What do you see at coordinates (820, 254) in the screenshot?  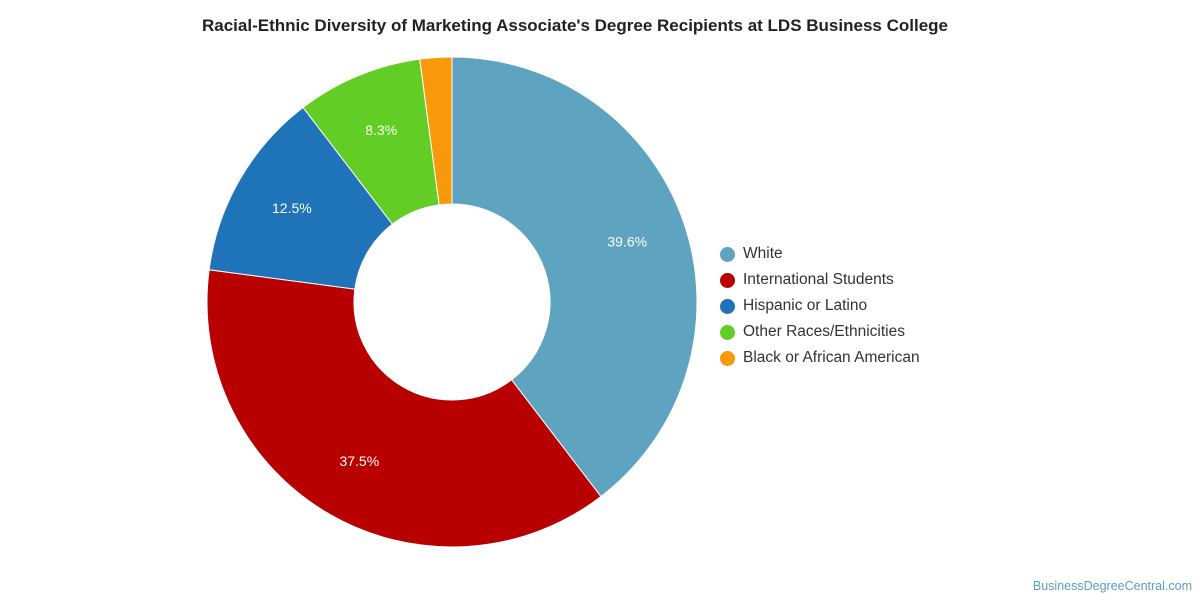 I see `legend-item-white: White` at bounding box center [820, 254].